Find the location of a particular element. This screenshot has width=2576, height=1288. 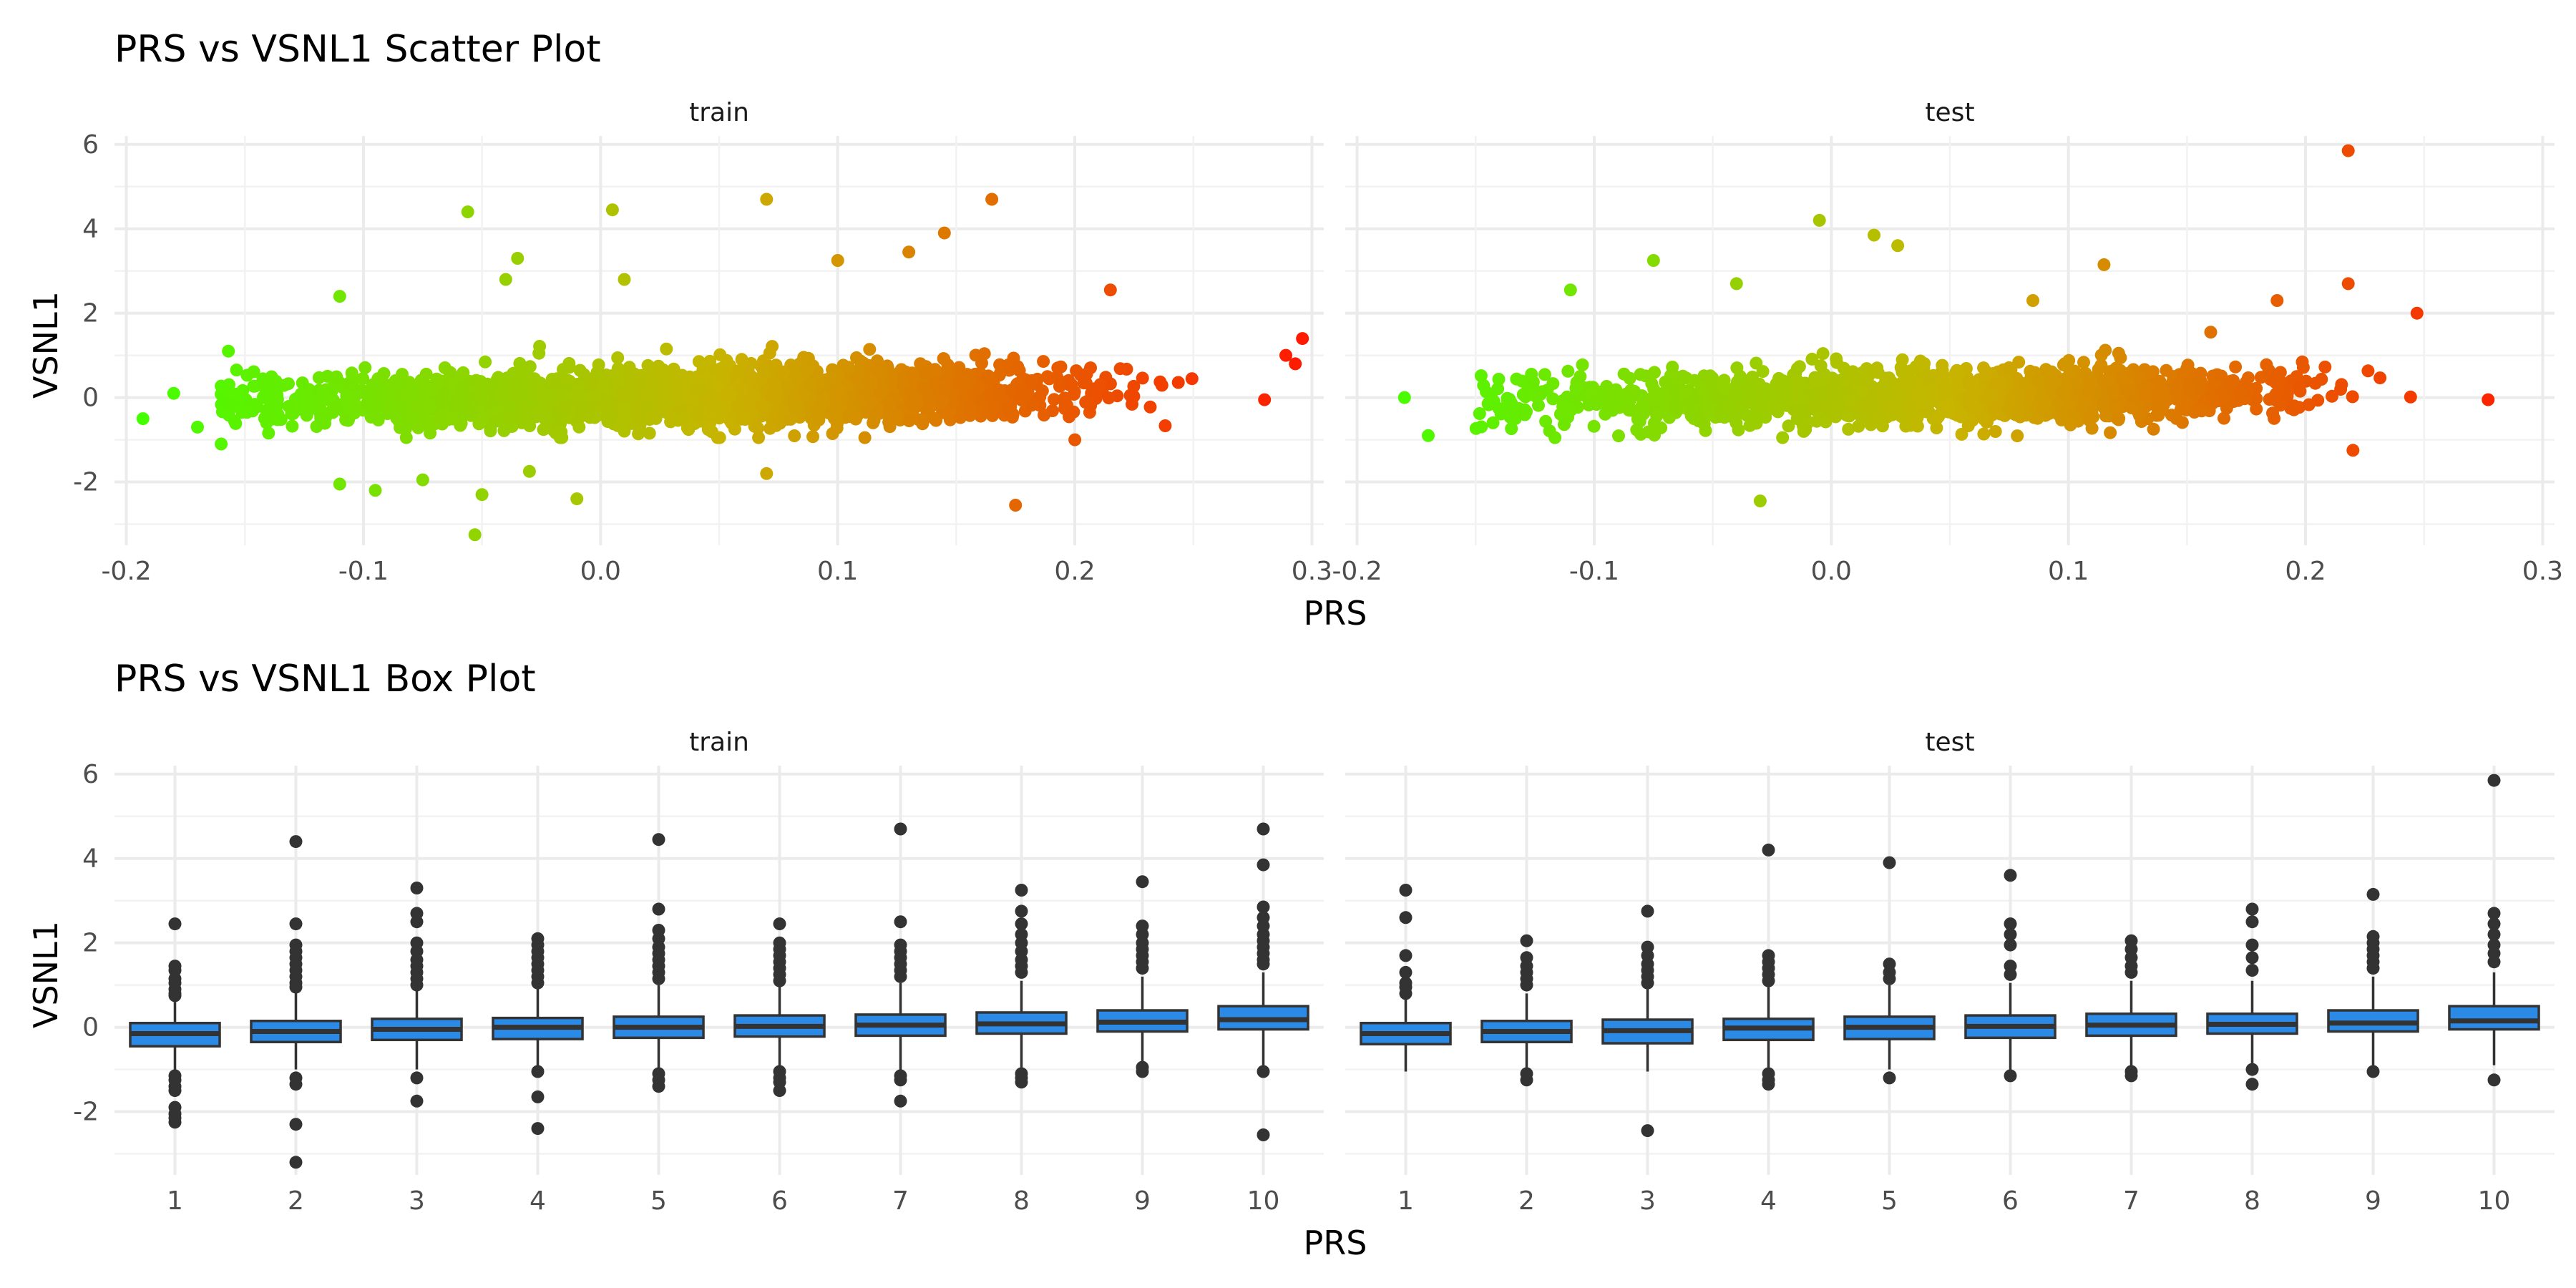

box-y-tick-label: 6 is located at coordinates (90, 774).